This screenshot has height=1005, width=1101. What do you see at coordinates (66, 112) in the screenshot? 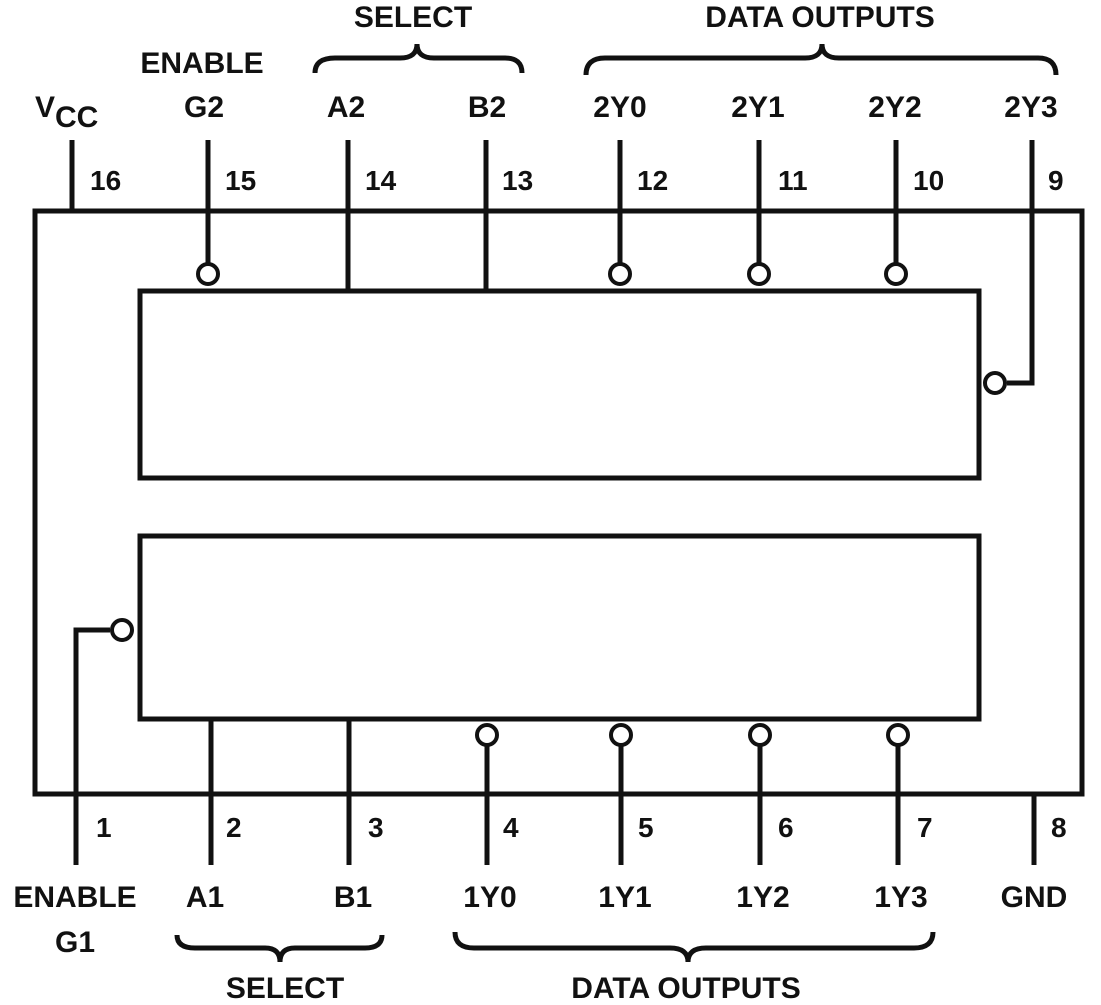
I see `pin-16-label: VCC` at bounding box center [66, 112].